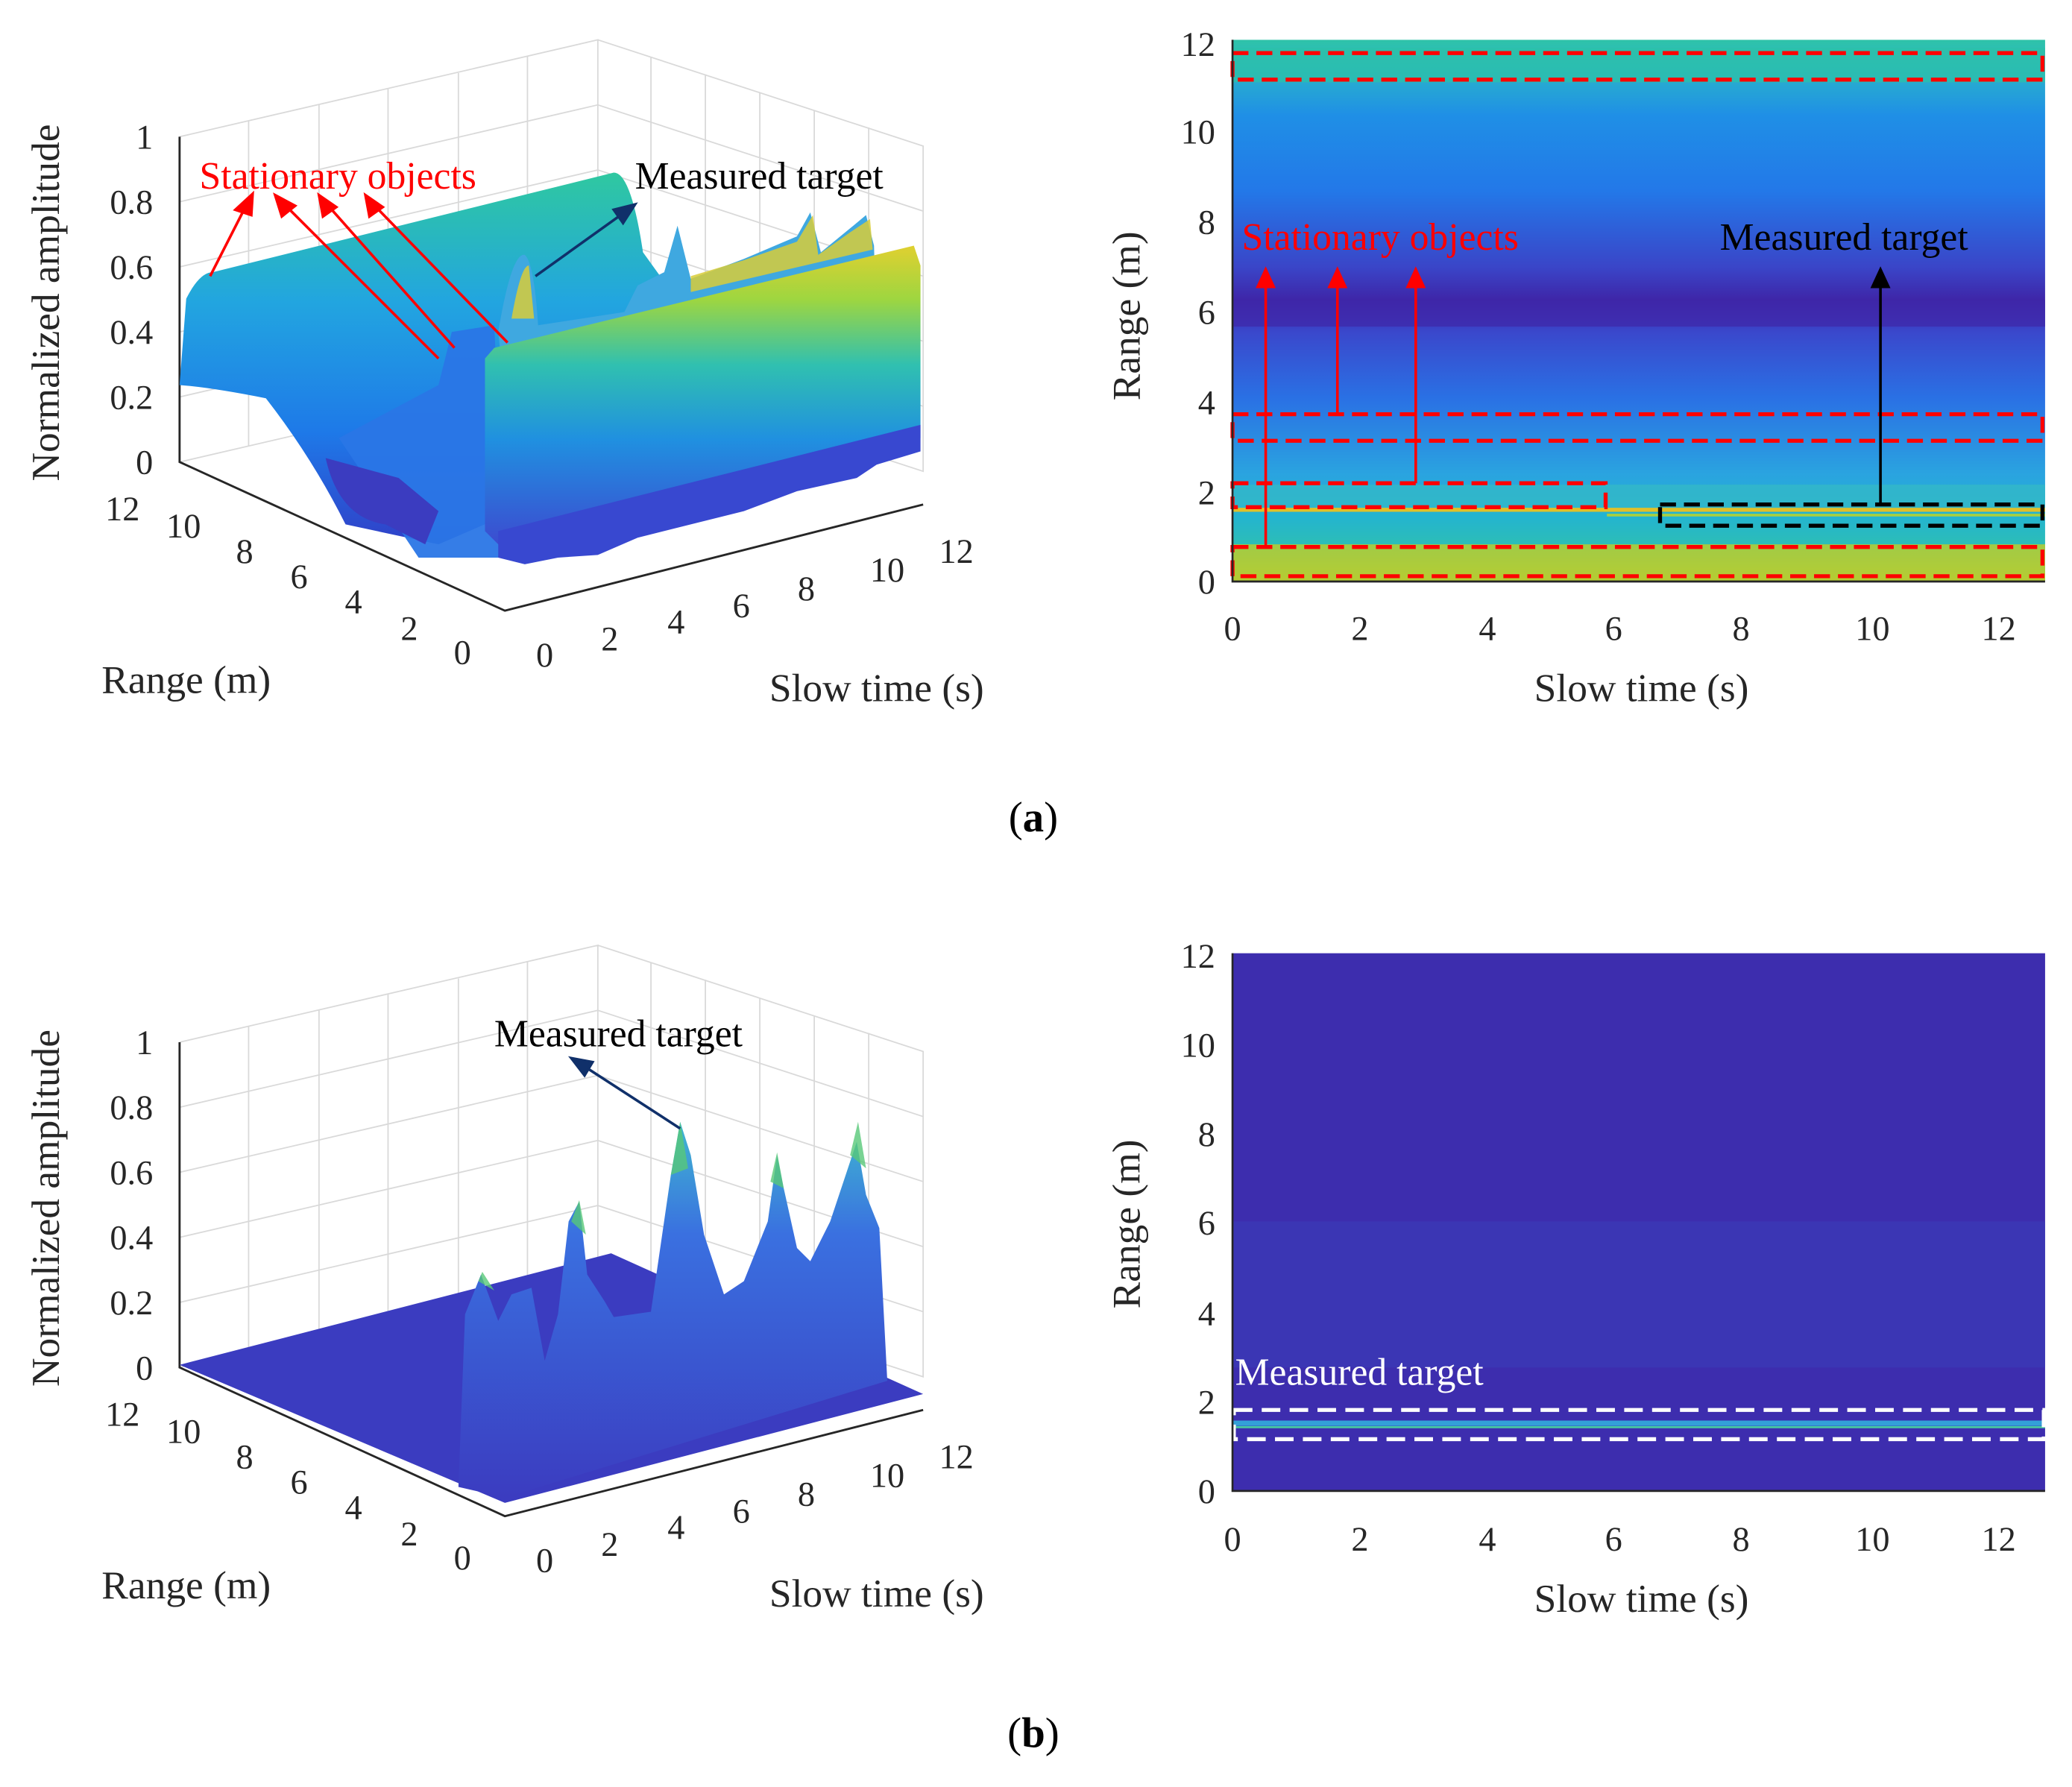  What do you see at coordinates (673, 1309) in the screenshot?
I see `surface-target-wall-b` at bounding box center [673, 1309].